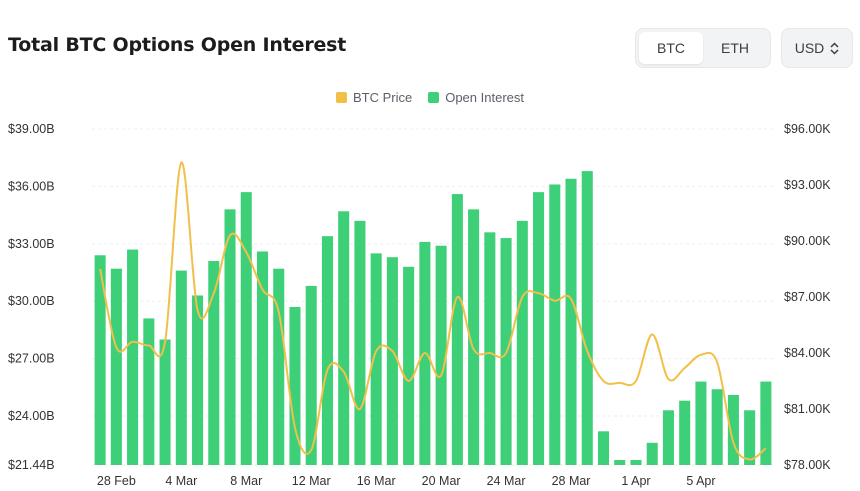 The height and width of the screenshot is (491, 860). I want to click on y-right-tick-label: $90.00K, so click(807, 241).